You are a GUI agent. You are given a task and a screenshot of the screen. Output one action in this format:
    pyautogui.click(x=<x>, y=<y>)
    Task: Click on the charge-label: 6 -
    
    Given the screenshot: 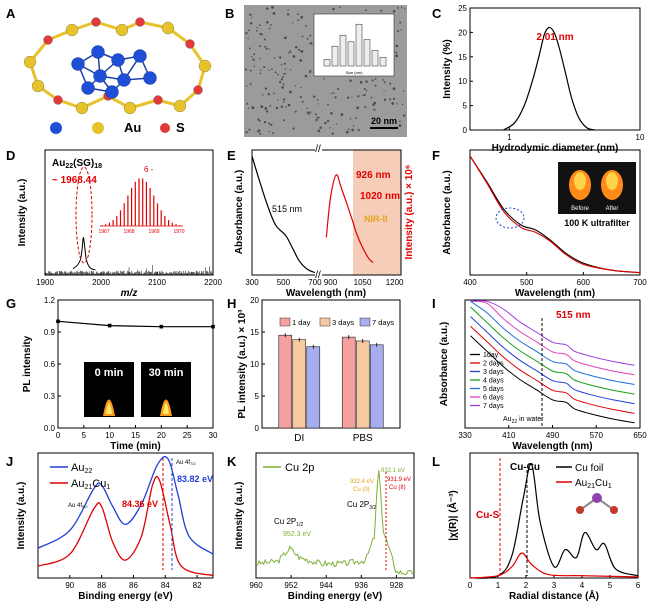 What is the action you would take?
    pyautogui.click(x=149, y=169)
    